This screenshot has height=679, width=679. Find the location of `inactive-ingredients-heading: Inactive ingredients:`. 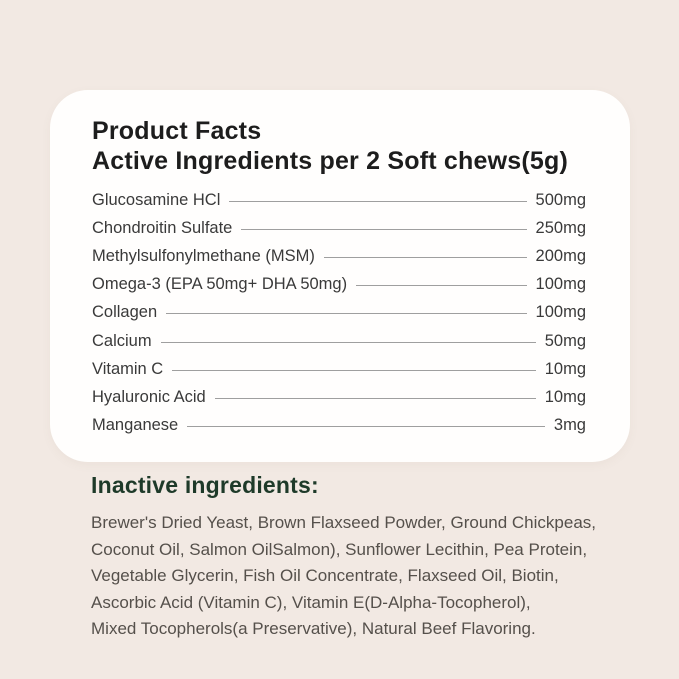

inactive-ingredients-heading: Inactive ingredients: is located at coordinates (205, 485).